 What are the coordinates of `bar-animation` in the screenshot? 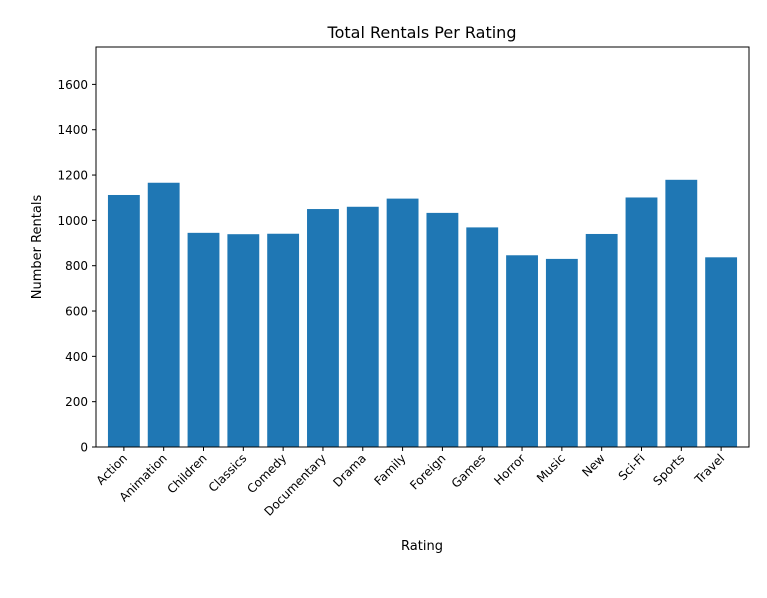 It's located at (163, 314).